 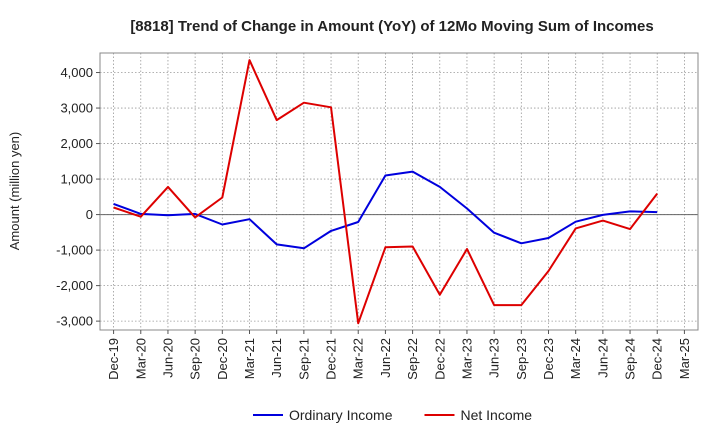 I want to click on x-tick-label: Mar-23, so click(x=466, y=358).